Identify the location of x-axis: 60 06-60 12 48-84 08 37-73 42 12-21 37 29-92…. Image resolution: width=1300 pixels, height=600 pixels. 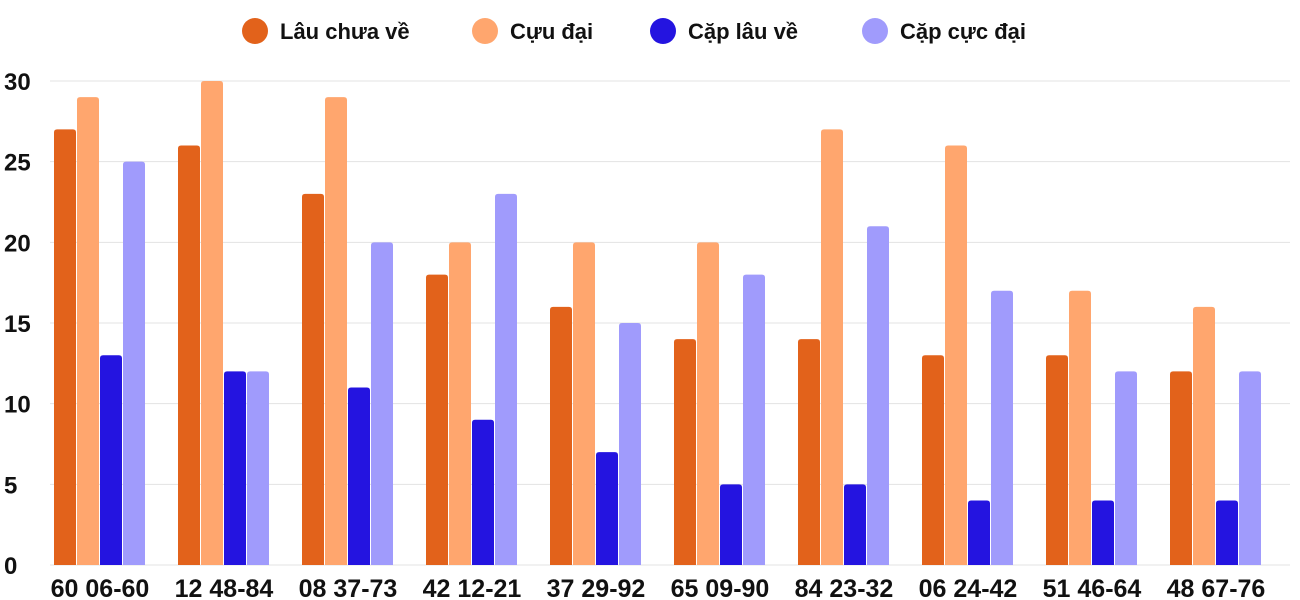
(658, 587).